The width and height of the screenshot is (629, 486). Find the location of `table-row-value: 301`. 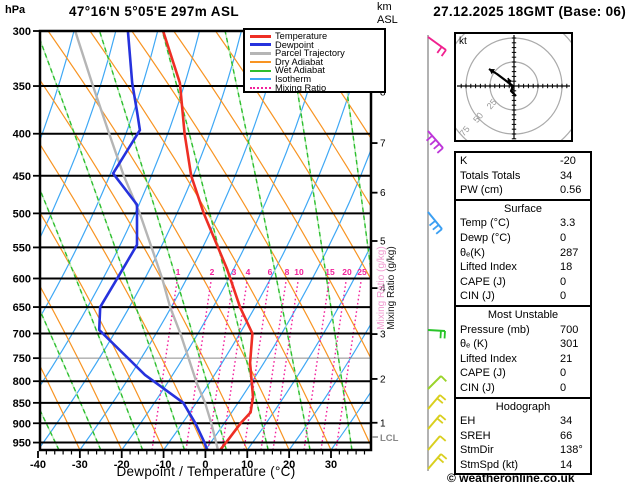

table-row-value: 301 is located at coordinates (569, 344).